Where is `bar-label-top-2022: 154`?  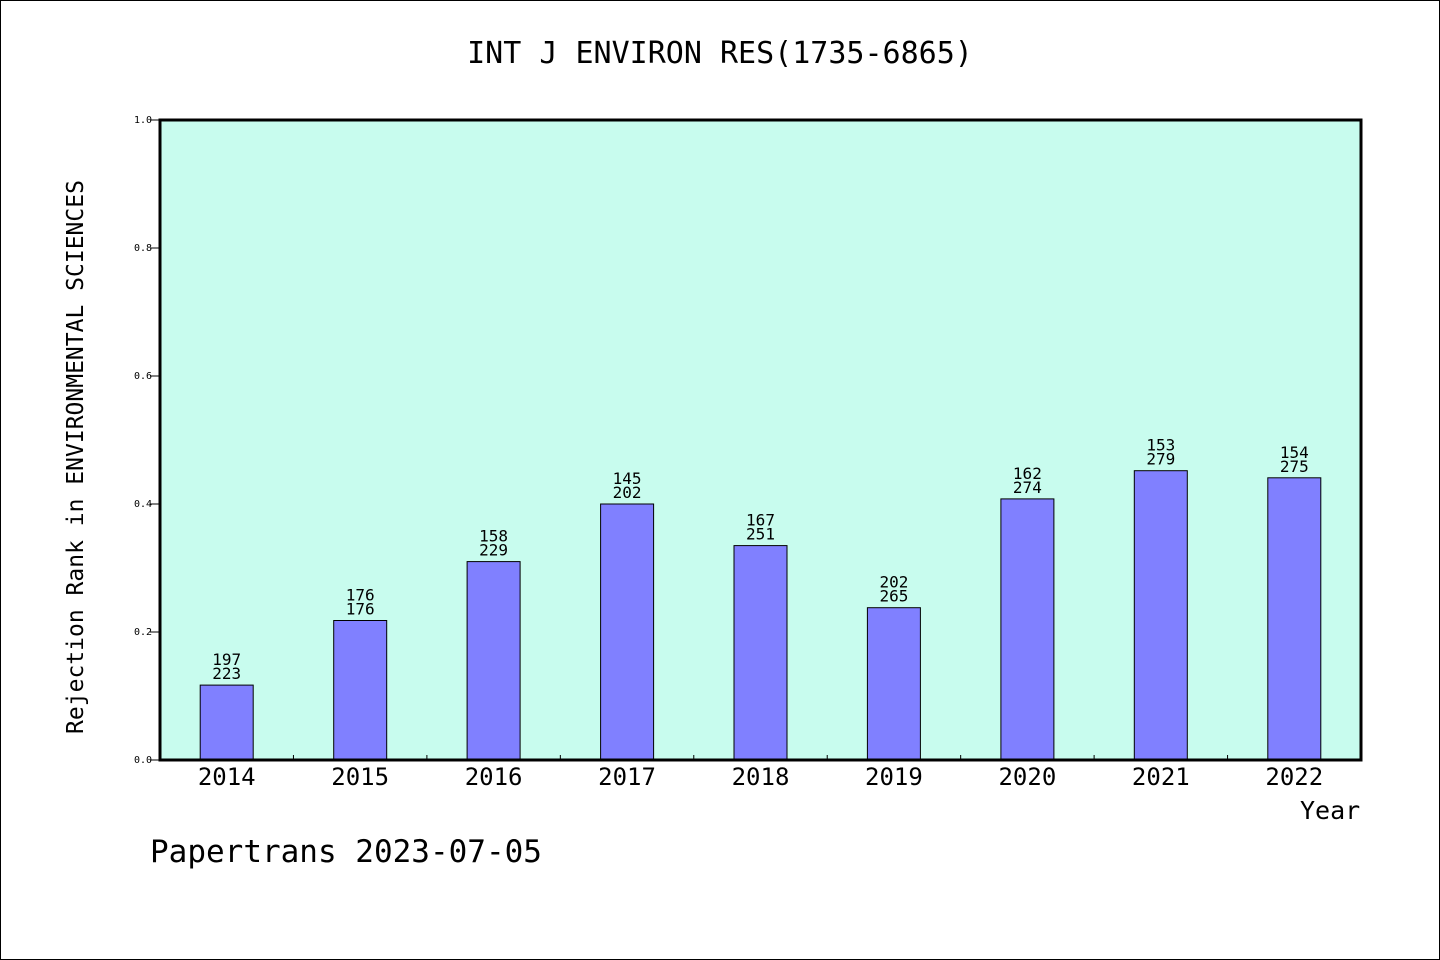 bar-label-top-2022: 154 is located at coordinates (1294, 452).